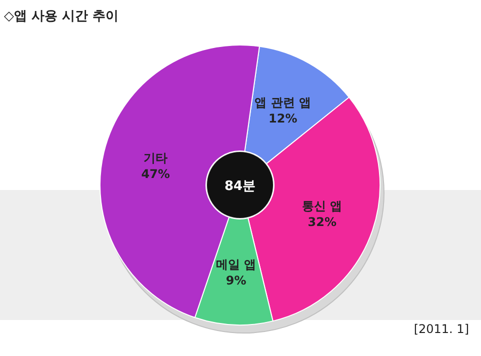 This screenshot has width=481, height=356. Describe the element at coordinates (240, 186) in the screenshot. I see `text: 84분` at that location.